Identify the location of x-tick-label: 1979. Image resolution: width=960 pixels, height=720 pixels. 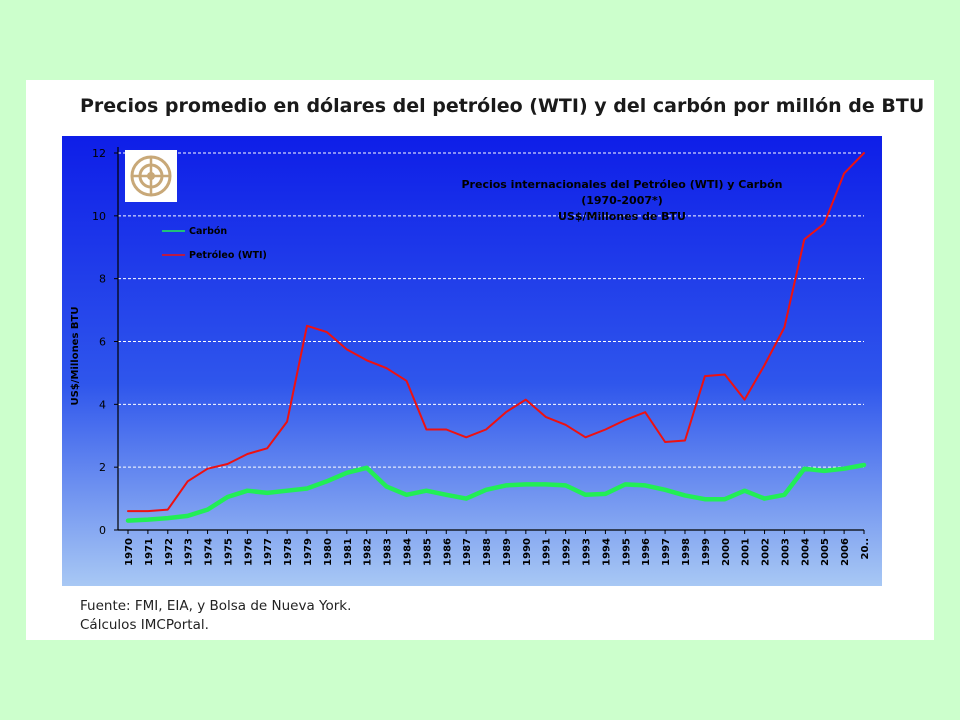
(308, 552).